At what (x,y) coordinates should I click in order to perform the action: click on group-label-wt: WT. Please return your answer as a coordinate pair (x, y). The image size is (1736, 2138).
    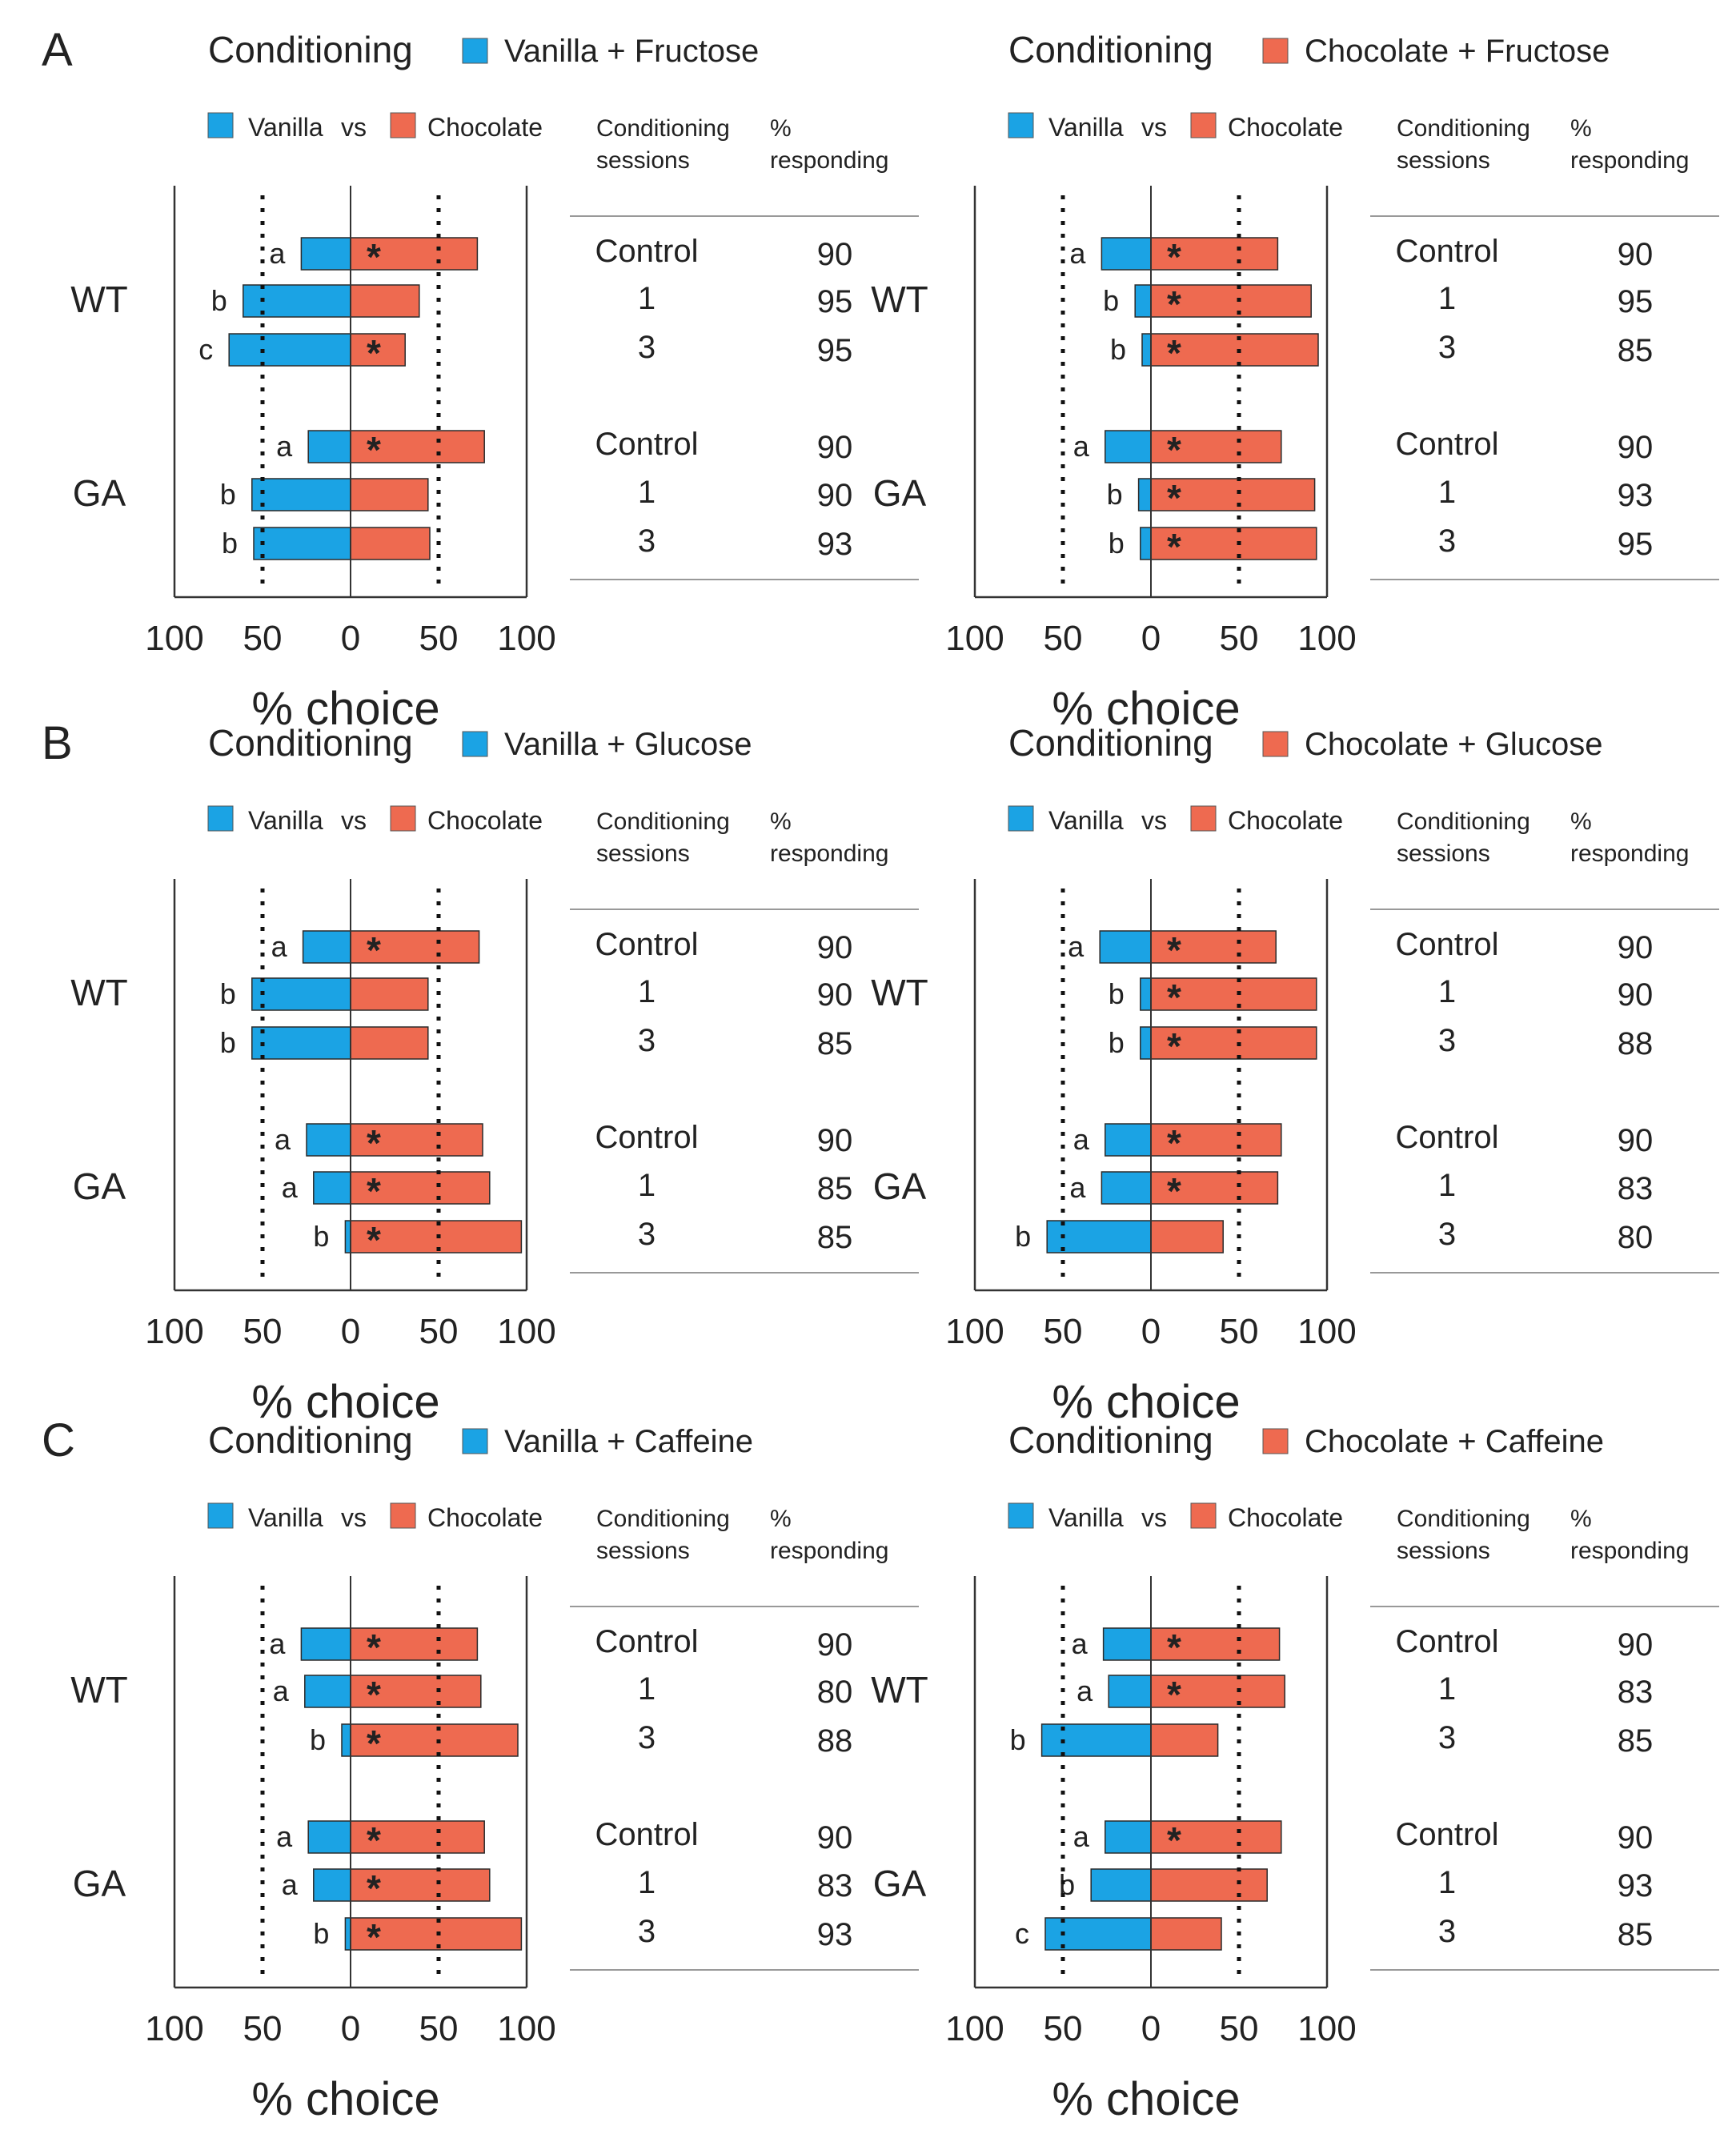
    Looking at the image, I should click on (900, 993).